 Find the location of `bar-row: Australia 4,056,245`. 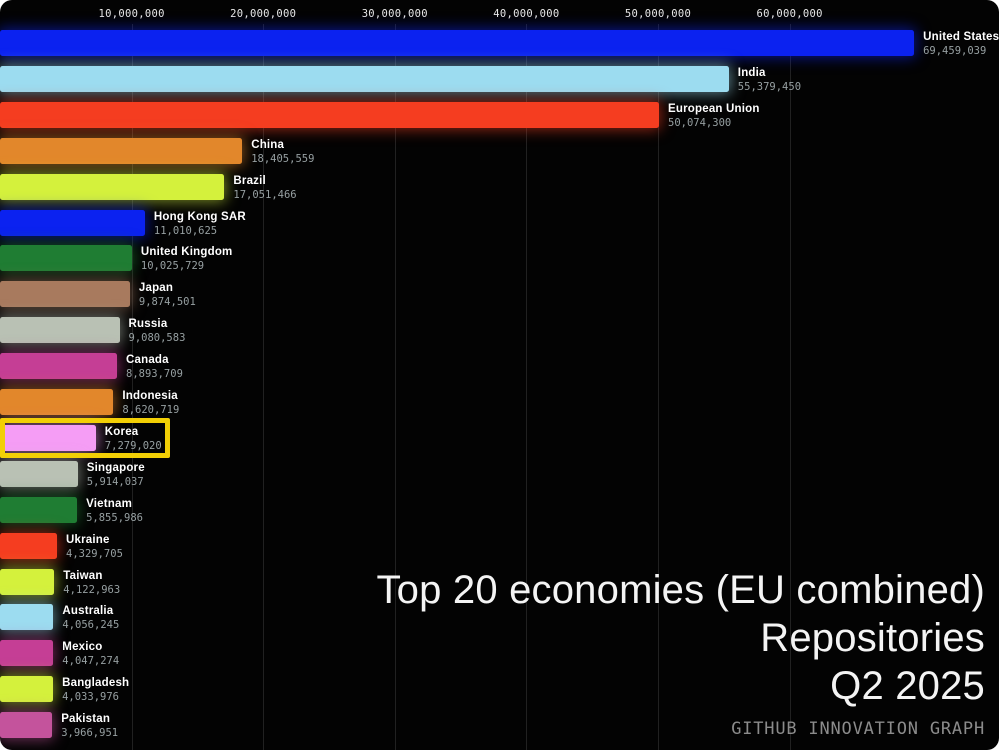

bar-row: Australia 4,056,245 is located at coordinates (499, 617).